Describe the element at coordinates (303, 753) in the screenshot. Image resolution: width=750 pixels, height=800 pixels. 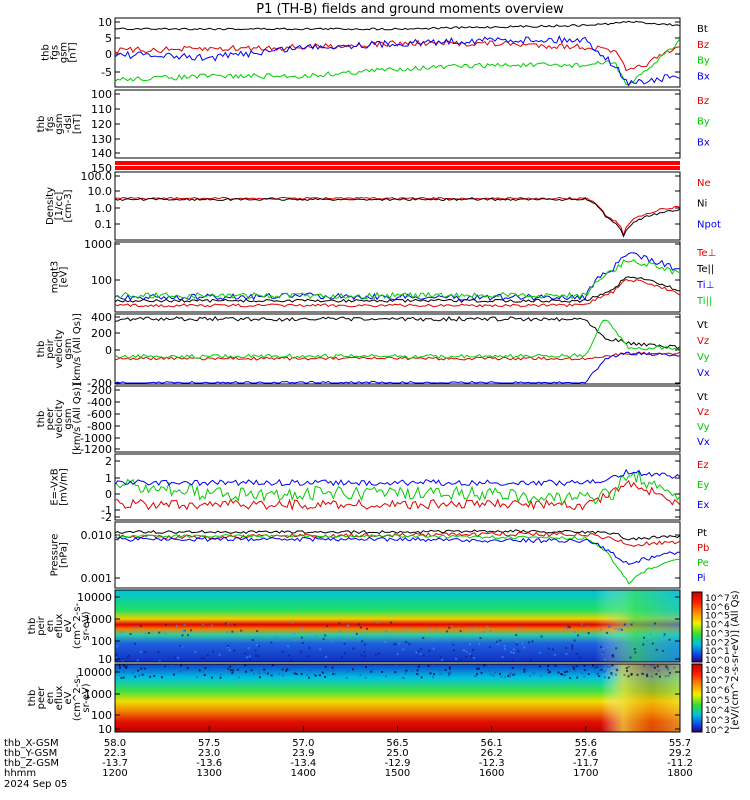
I see `x-value: 23.9` at that location.